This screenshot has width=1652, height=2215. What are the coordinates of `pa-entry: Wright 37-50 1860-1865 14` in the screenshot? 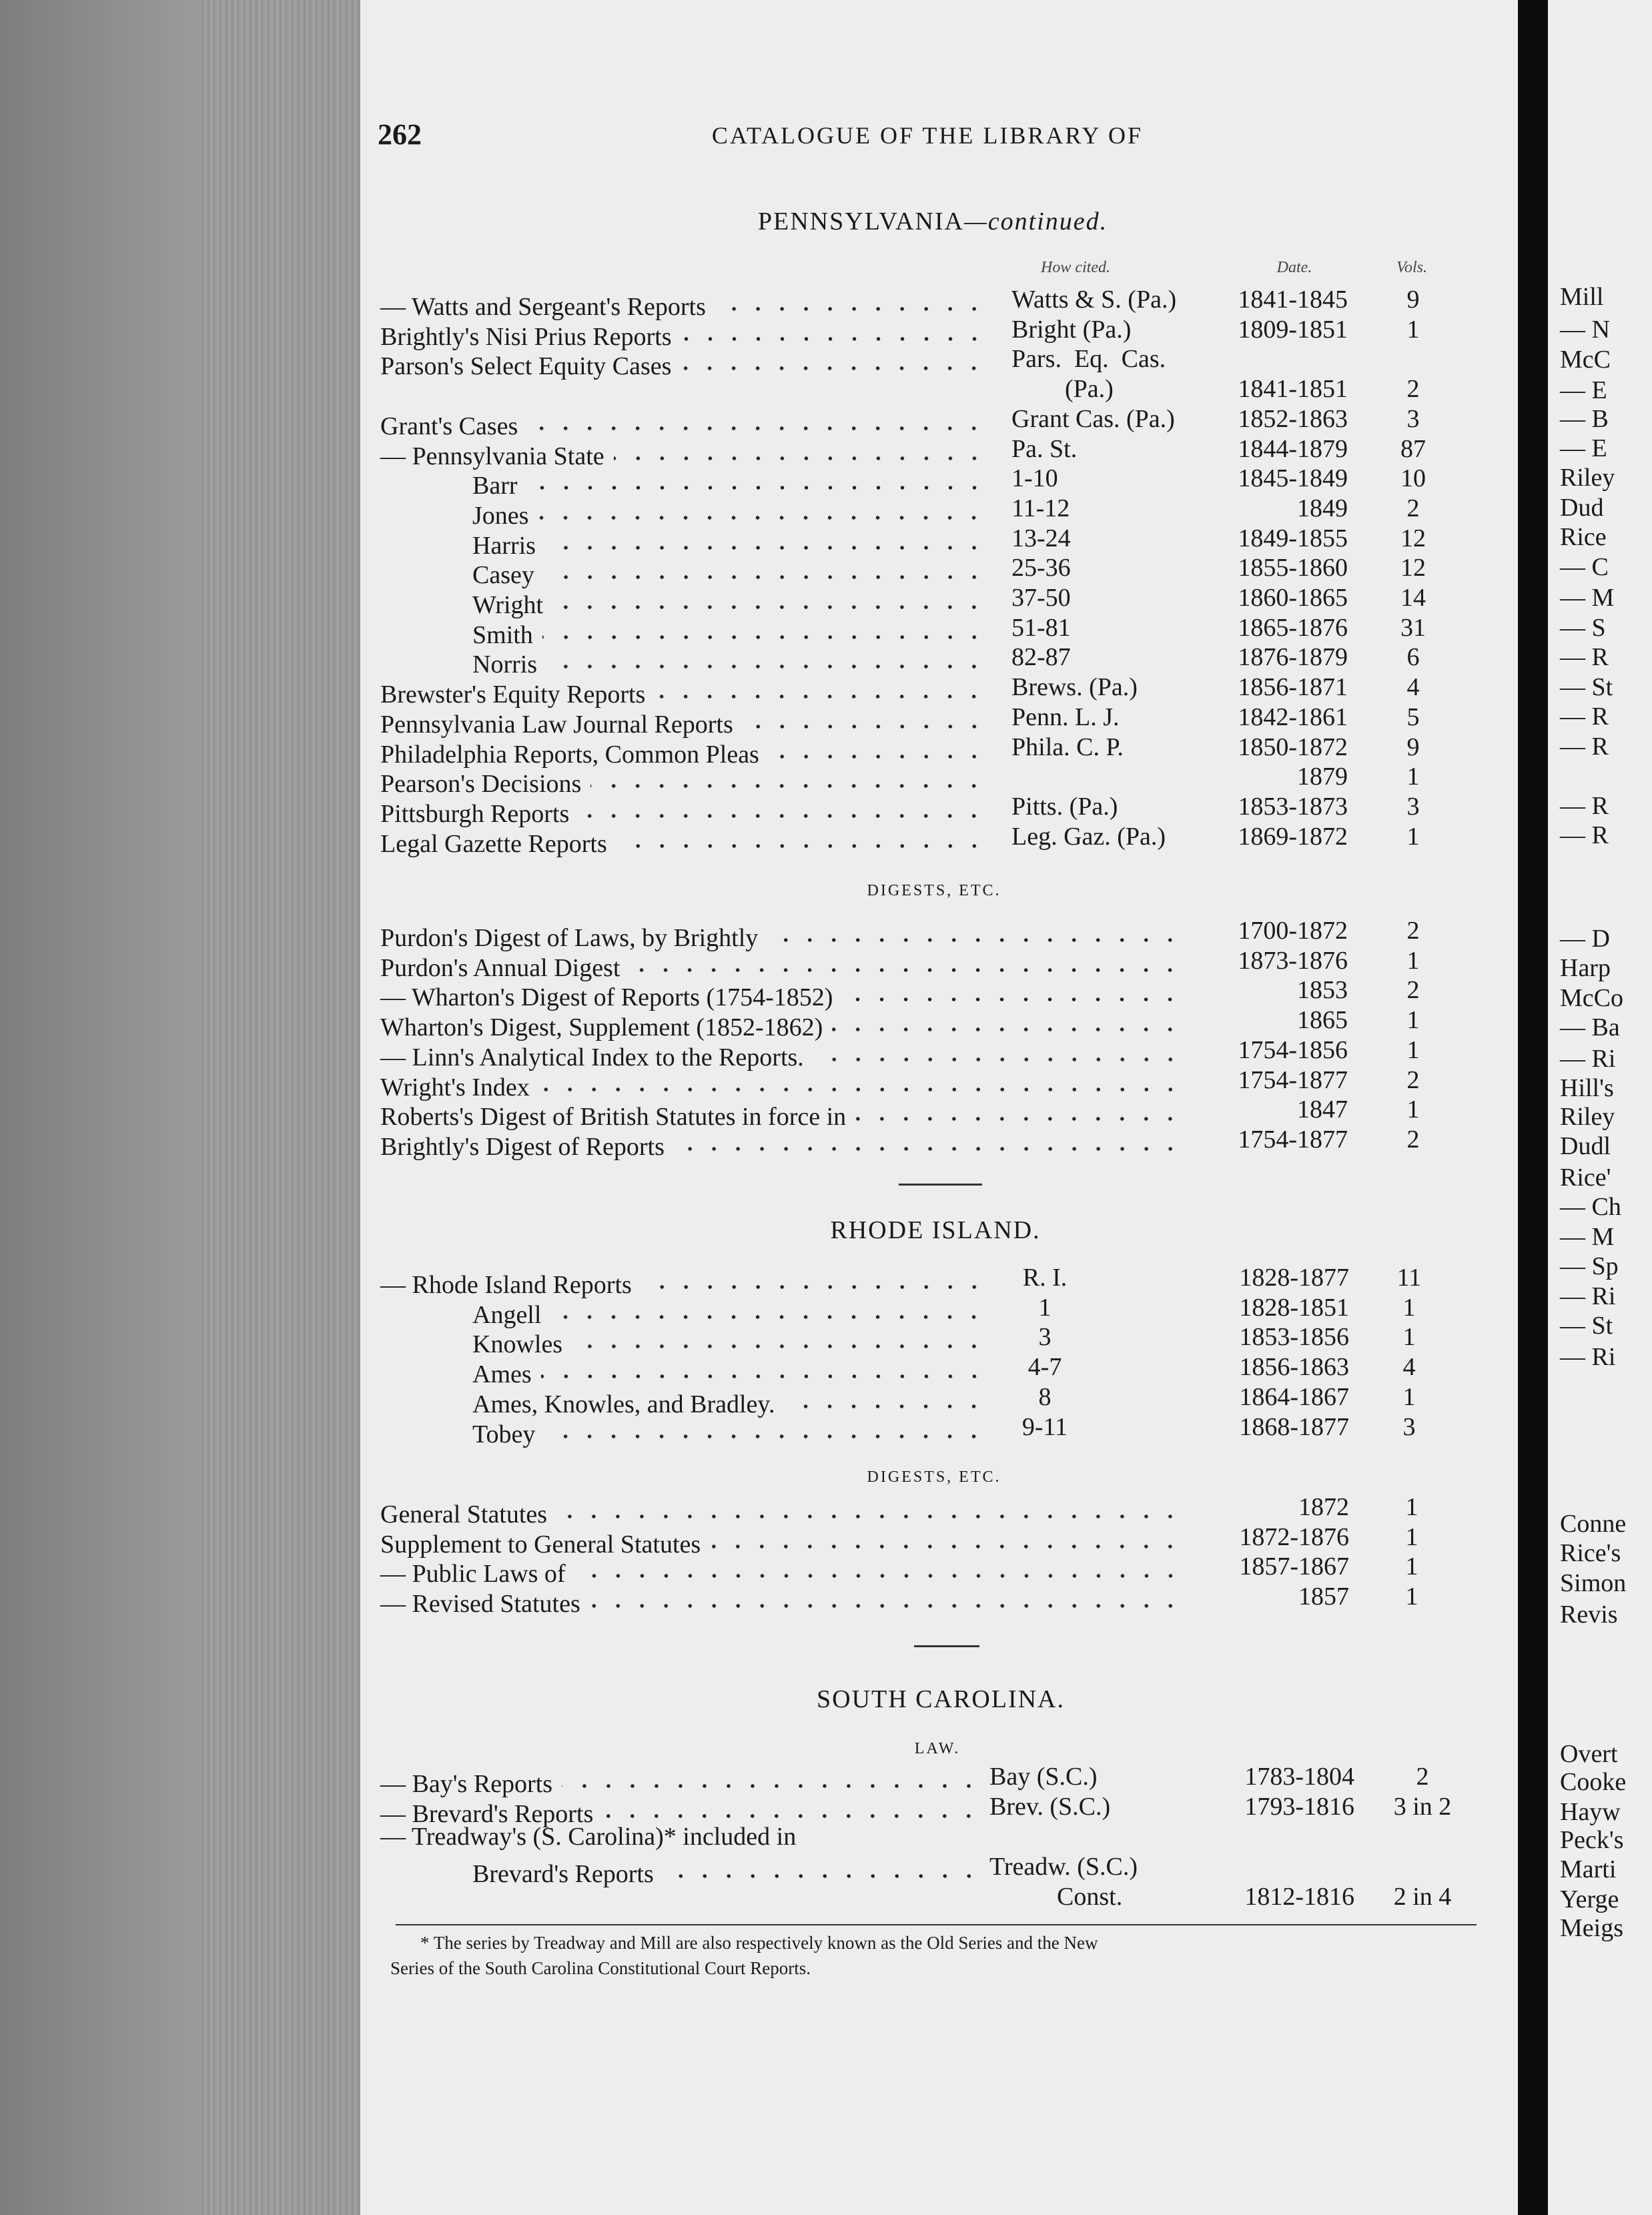 It's located at (826, 601).